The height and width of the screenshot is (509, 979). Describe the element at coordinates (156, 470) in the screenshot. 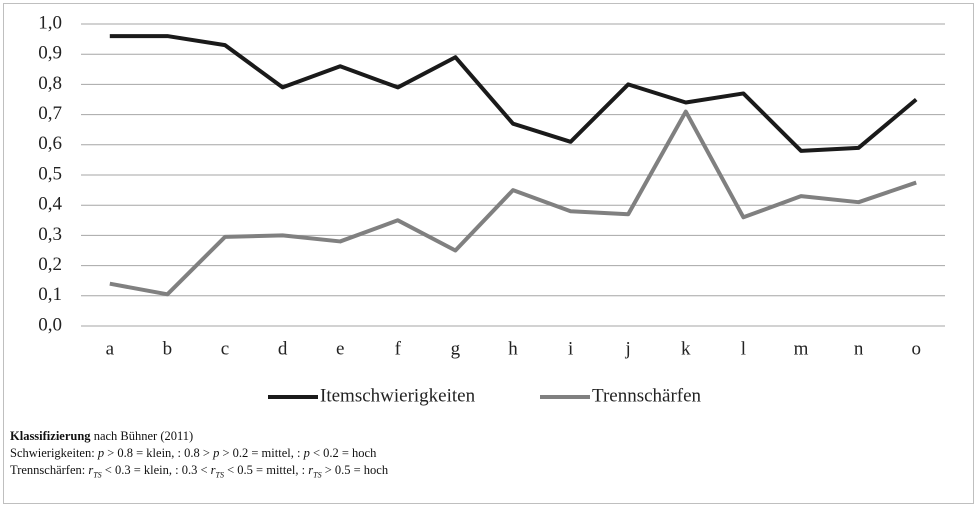

I see `footnote-text: < 0.3 = klein, : 0.3 <` at that location.